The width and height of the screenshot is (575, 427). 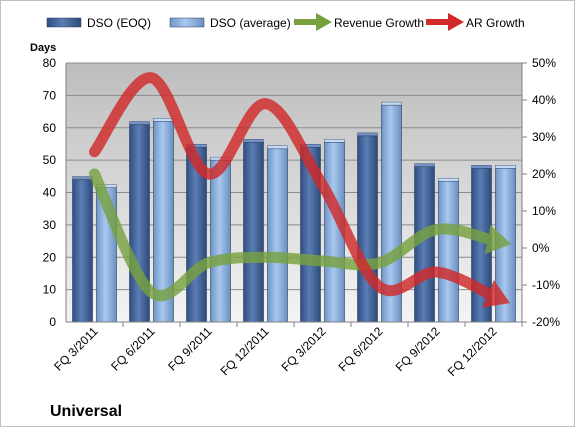 I want to click on legend-item: DSO (EOQ), so click(x=98, y=23).